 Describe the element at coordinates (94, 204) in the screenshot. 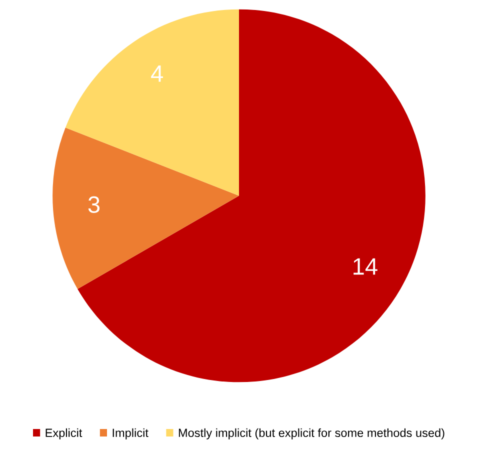

I see `data-label: 3` at that location.